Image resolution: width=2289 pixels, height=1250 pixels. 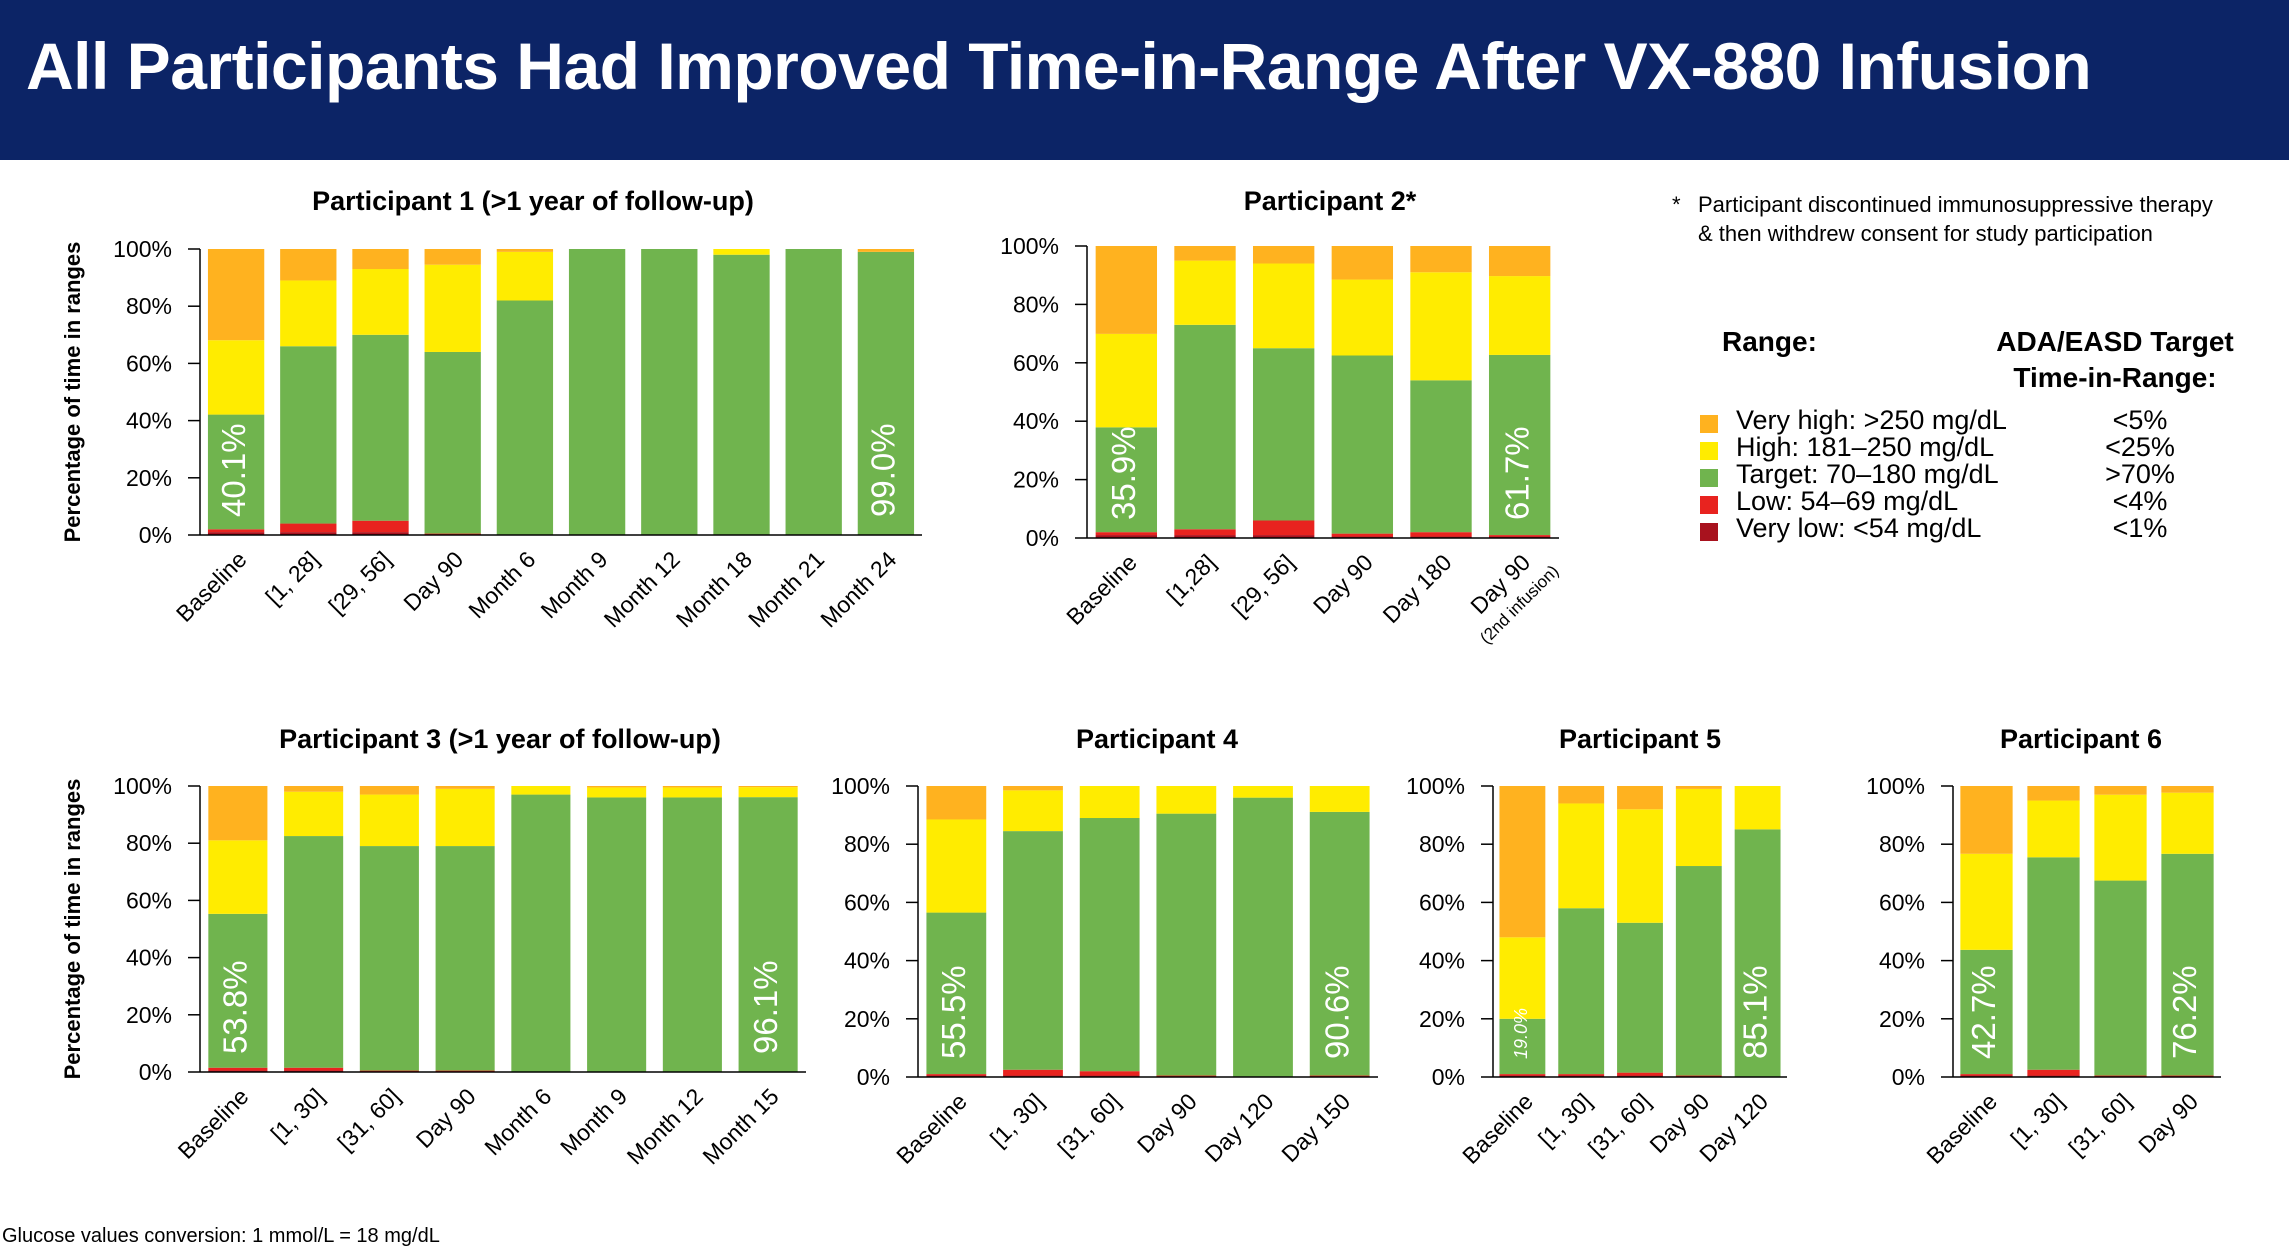 I want to click on p6-x-tick-label: [31, 60], so click(x=2099, y=1124).